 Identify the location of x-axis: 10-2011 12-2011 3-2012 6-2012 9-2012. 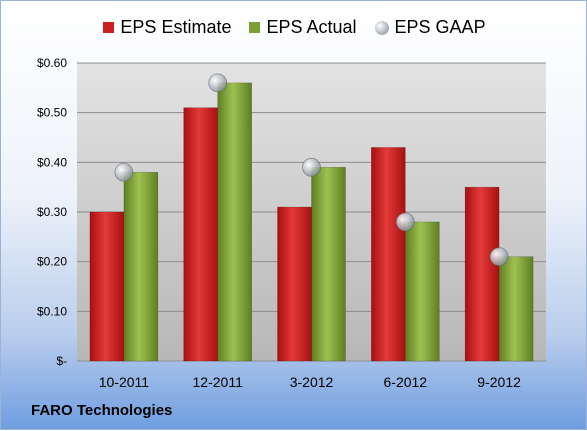
(310, 382).